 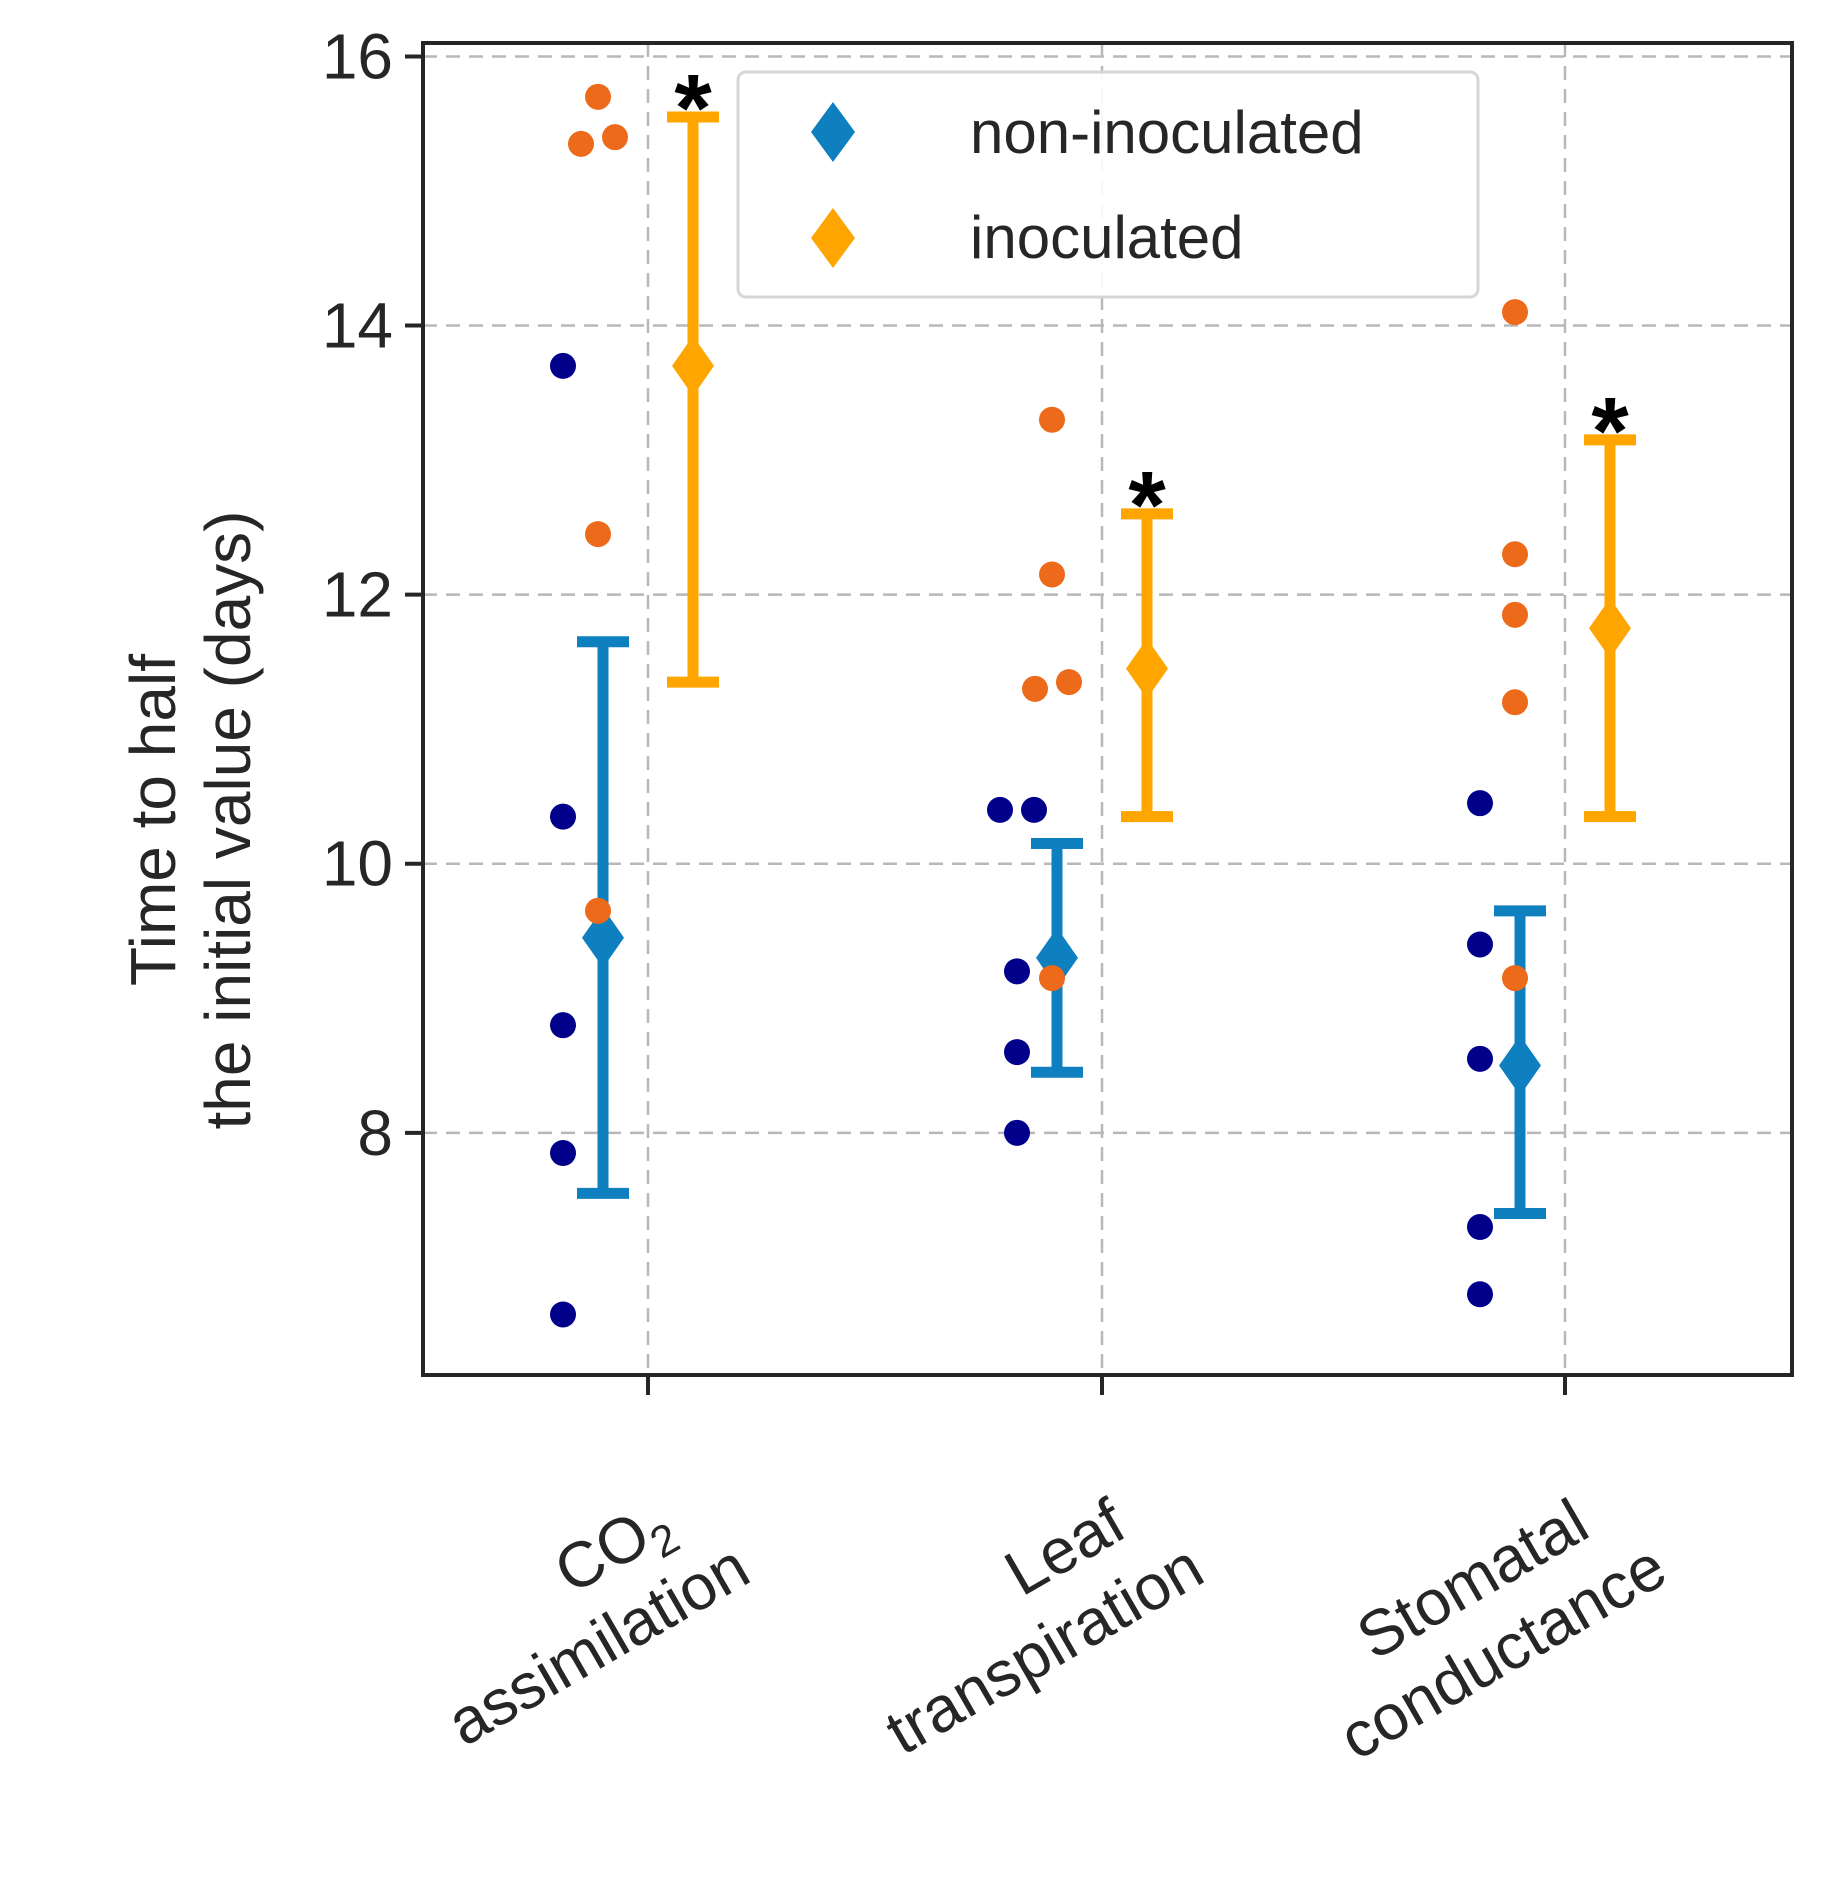 What do you see at coordinates (357, 864) in the screenshot?
I see `y-tick-label-10: 10` at bounding box center [357, 864].